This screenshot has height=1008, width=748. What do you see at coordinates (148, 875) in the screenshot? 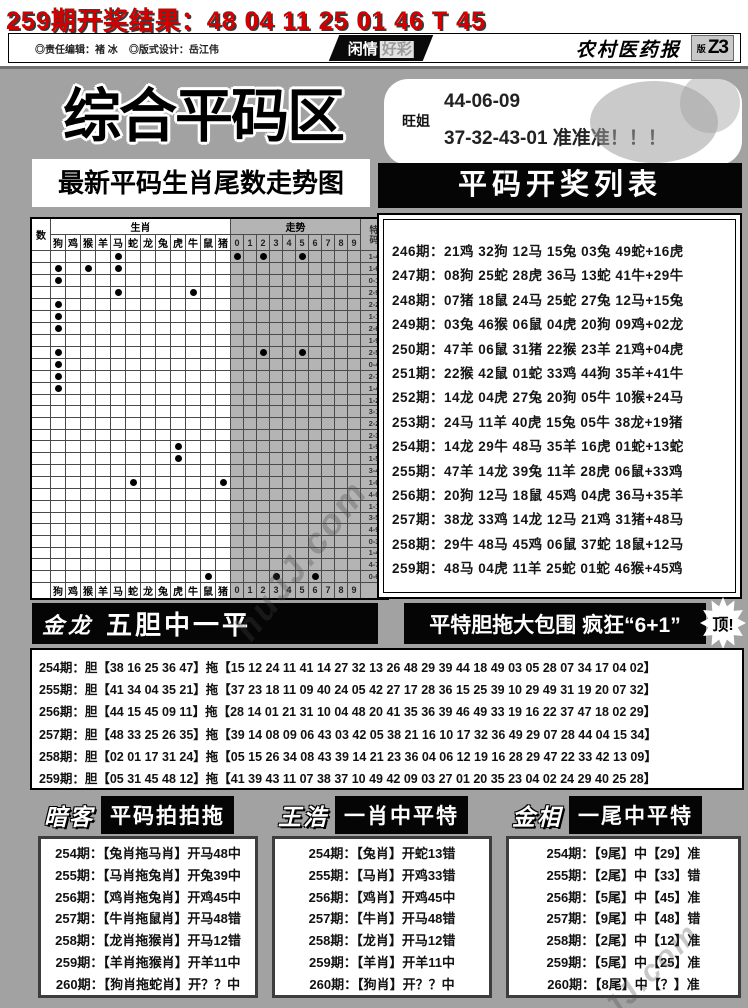
I see `panel-line: 255期：【马肖拖兔肖】开兔39中` at bounding box center [148, 875].